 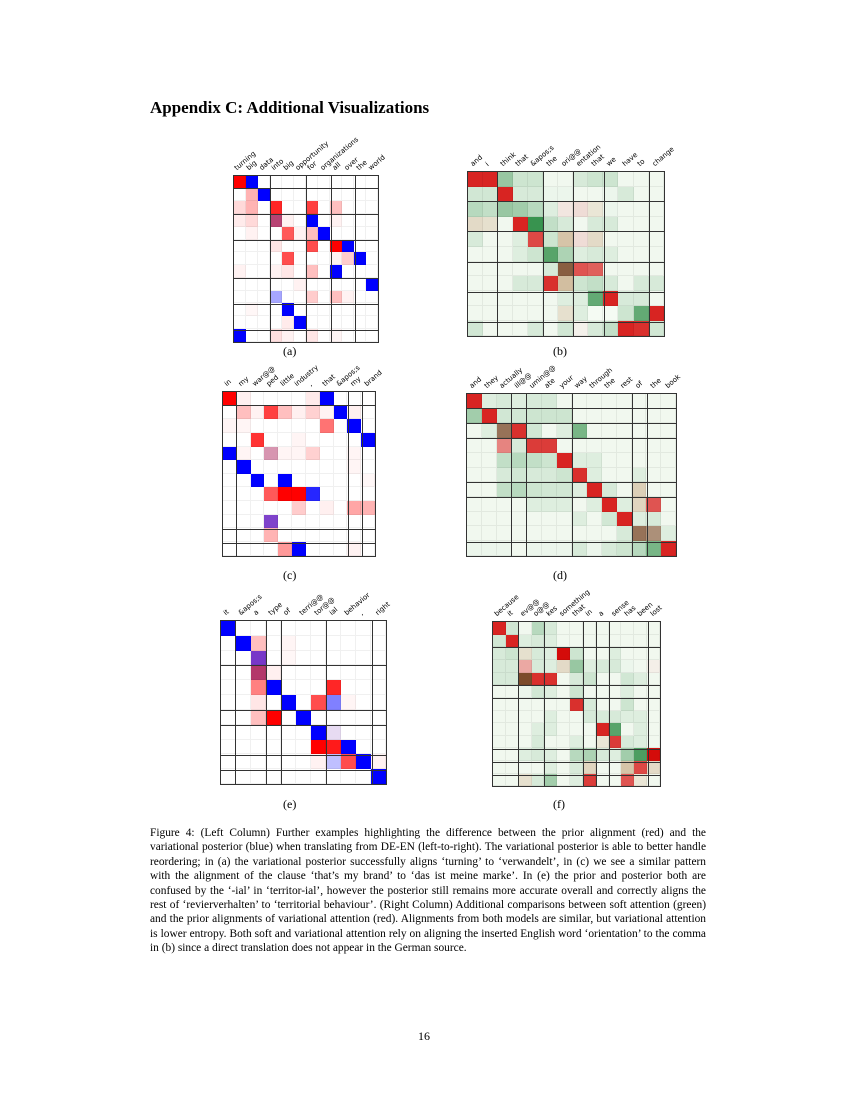 I want to click on heatmap-grid, so click(x=572, y=475).